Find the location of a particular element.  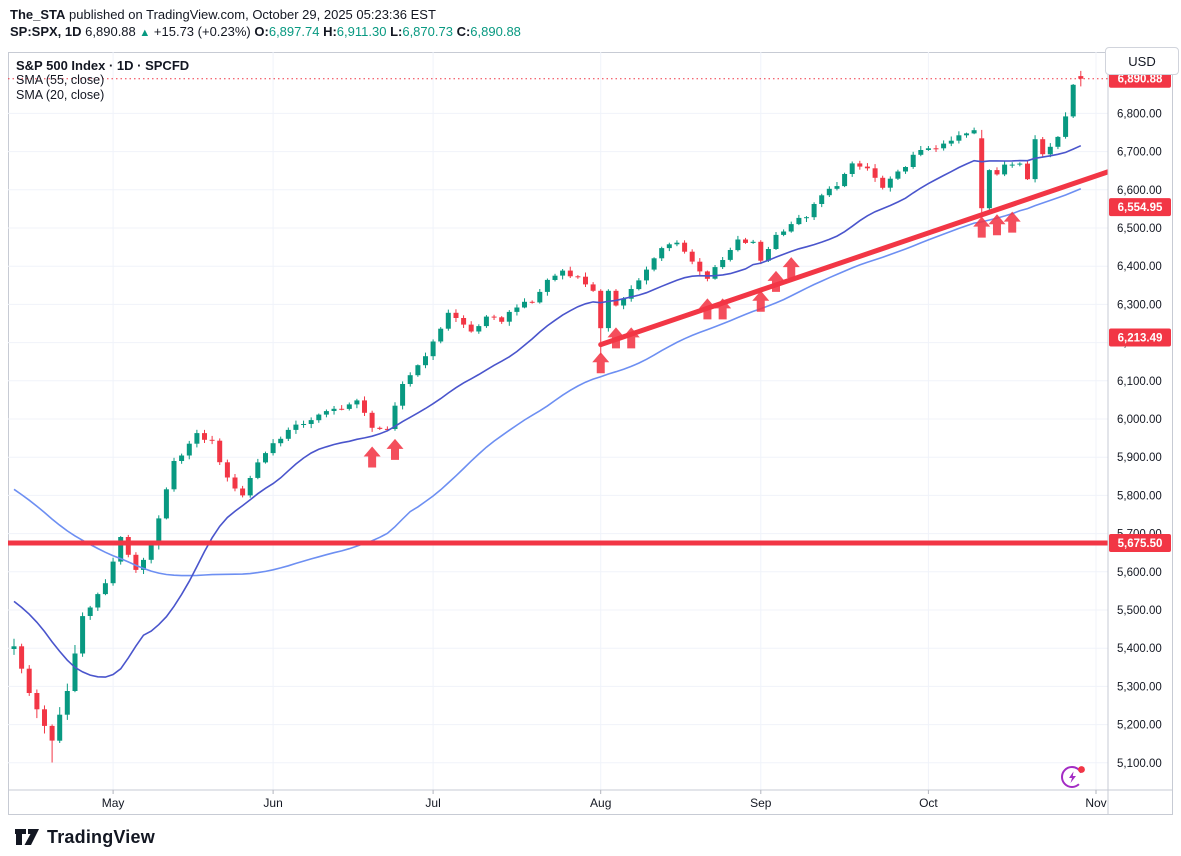

svg-text: Sep is located at coordinates (761, 803).